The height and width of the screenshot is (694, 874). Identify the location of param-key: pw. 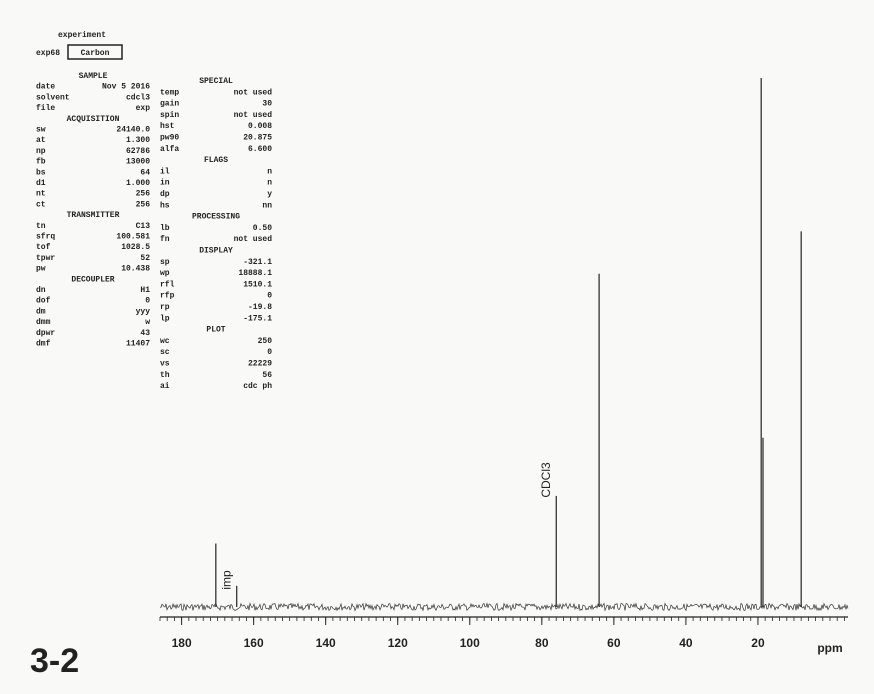
(41, 269).